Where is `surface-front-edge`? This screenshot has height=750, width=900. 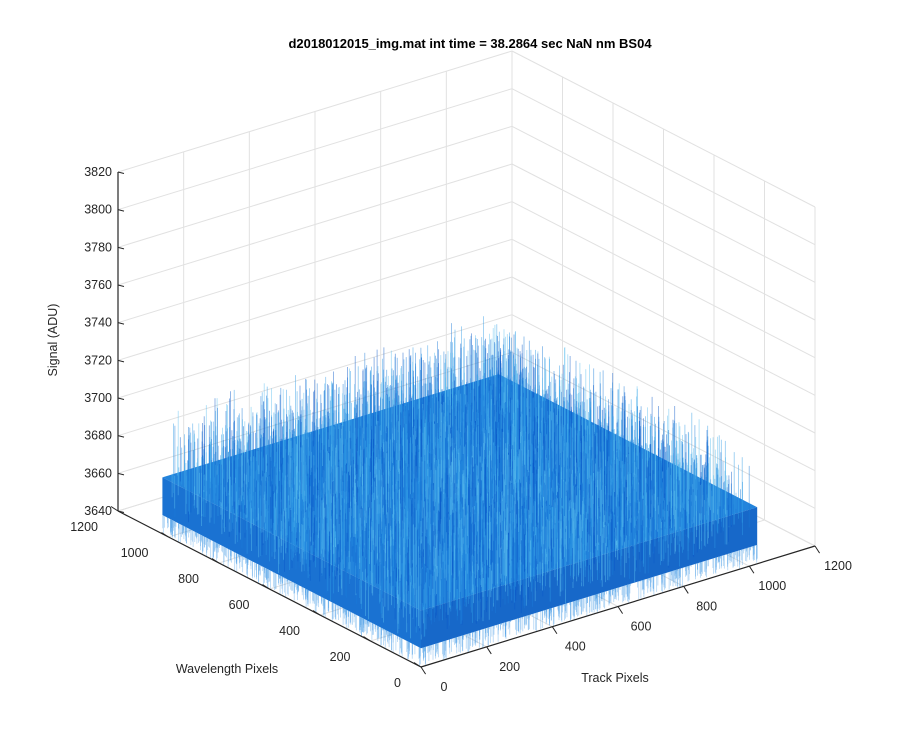
surface-front-edge is located at coordinates (589, 578).